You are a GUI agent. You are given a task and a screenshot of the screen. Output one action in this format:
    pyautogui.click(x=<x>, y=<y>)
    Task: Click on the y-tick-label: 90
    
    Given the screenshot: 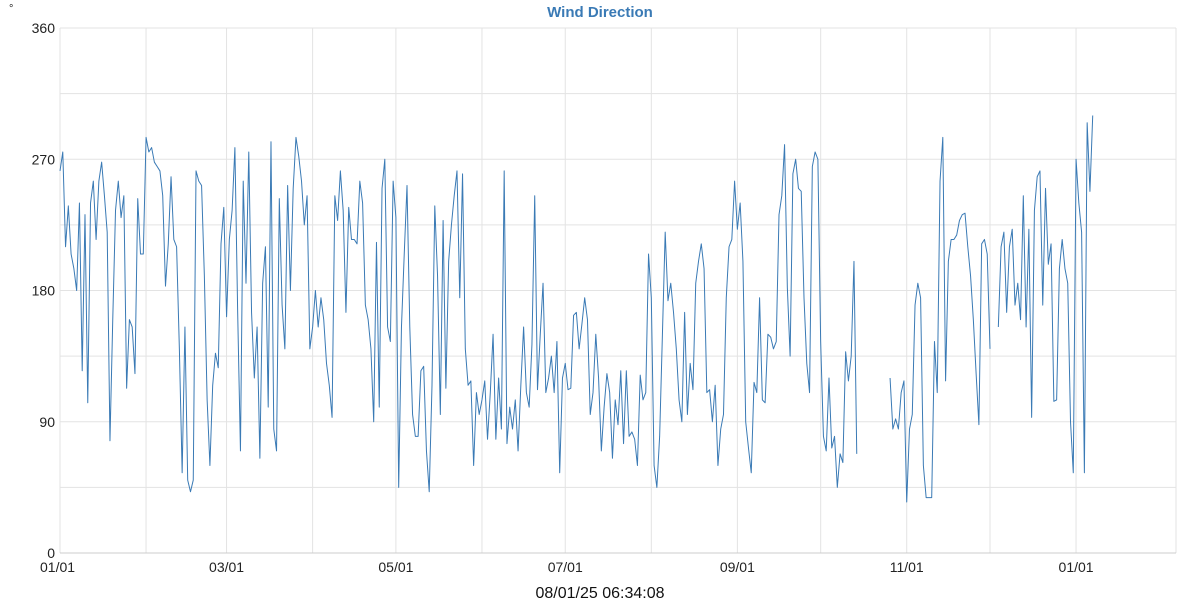 What is the action you would take?
    pyautogui.click(x=47, y=422)
    